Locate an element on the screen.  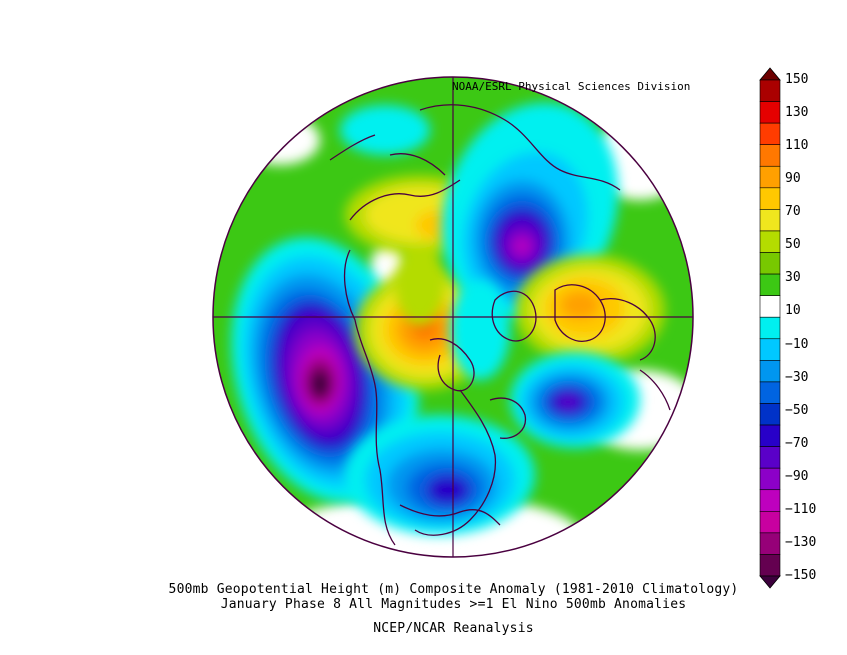
colorbar-tick-label: −30 is located at coordinates (797, 377).